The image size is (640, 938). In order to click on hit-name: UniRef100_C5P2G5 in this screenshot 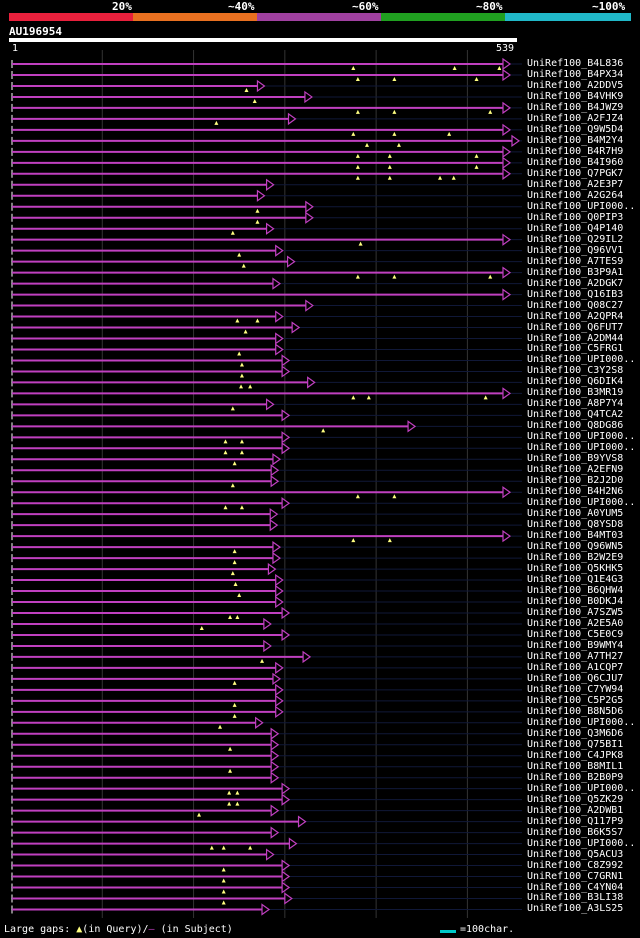, I will do `click(575, 700)`.